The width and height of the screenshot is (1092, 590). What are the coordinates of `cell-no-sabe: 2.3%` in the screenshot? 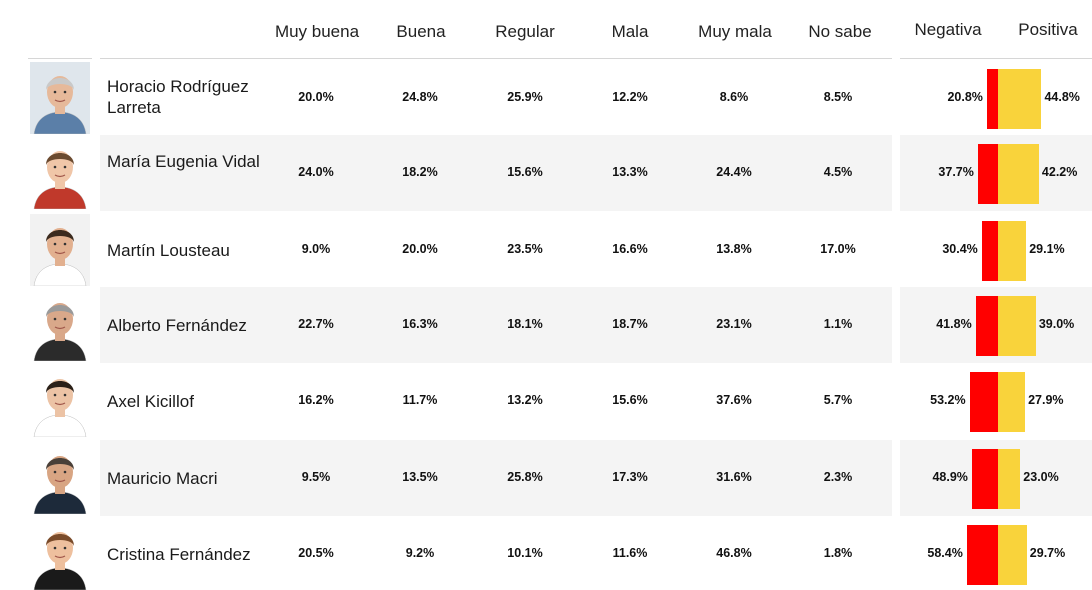 It's located at (838, 477).